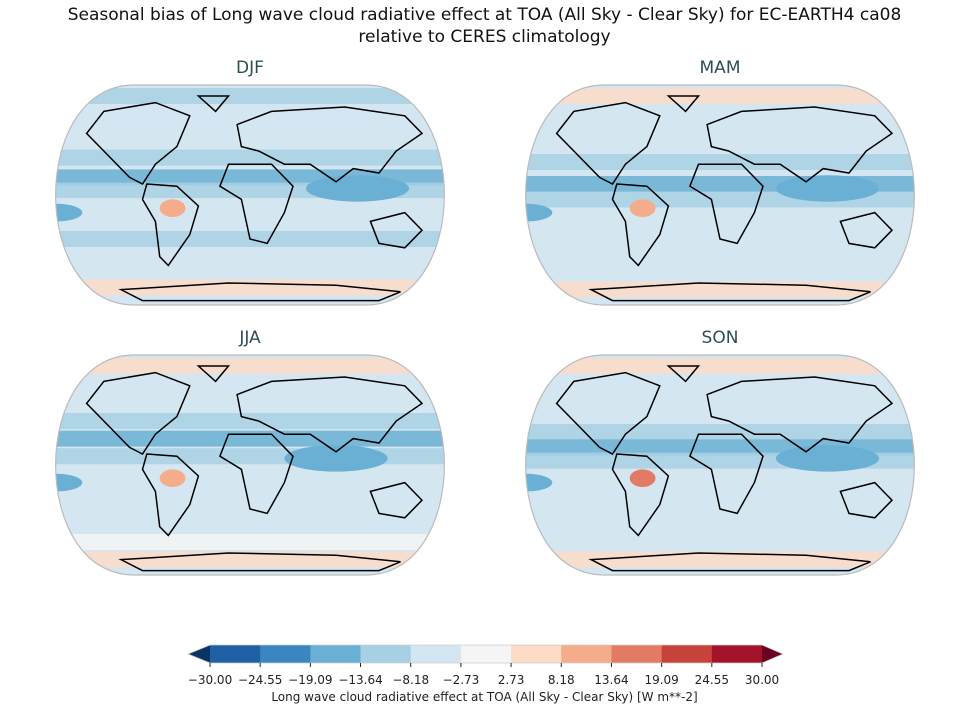 The height and width of the screenshot is (707, 969). Describe the element at coordinates (310, 680) in the screenshot. I see `colorbar-tick-label: −19.09` at that location.